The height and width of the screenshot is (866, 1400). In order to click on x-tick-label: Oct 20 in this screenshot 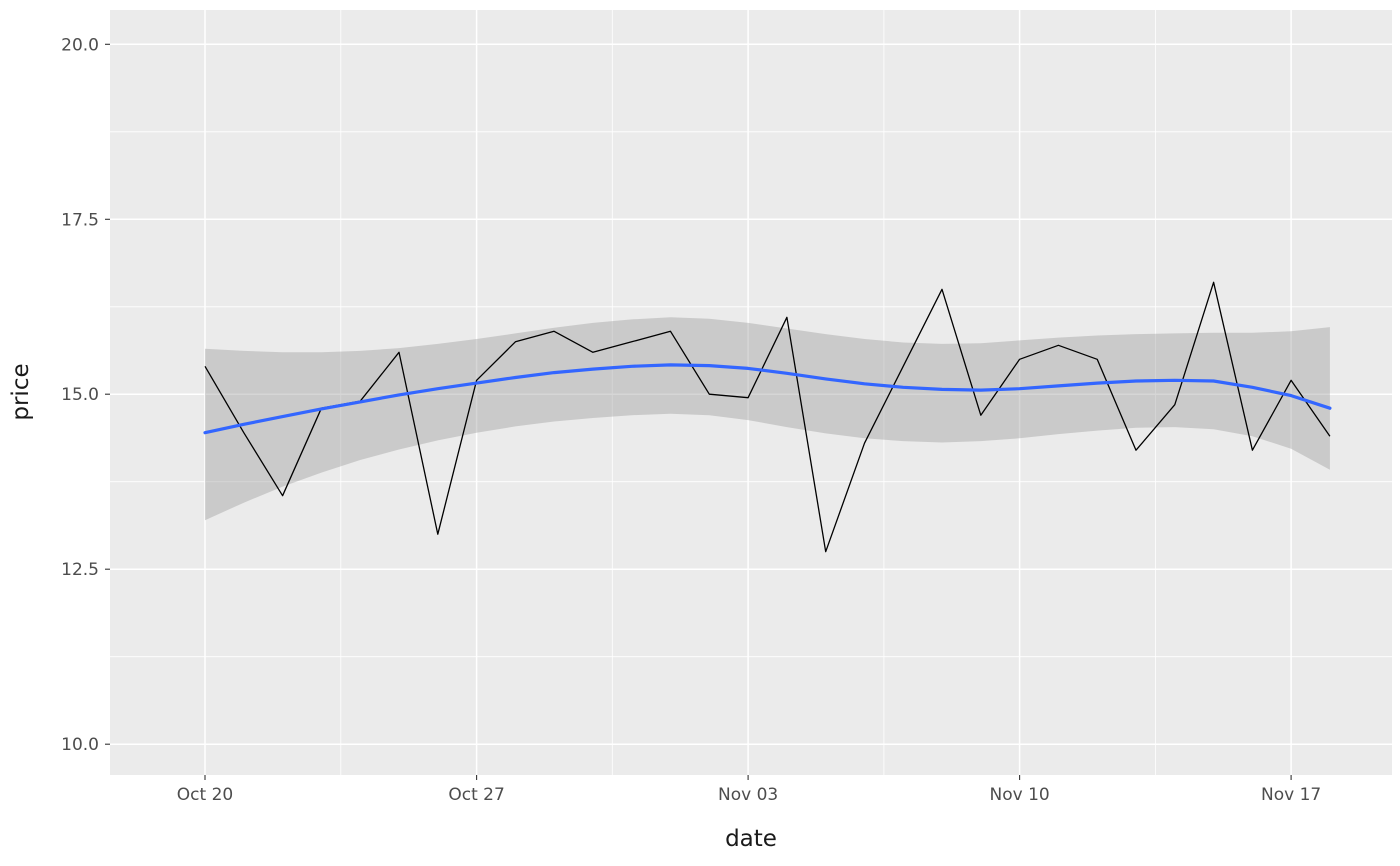, I will do `click(205, 795)`.